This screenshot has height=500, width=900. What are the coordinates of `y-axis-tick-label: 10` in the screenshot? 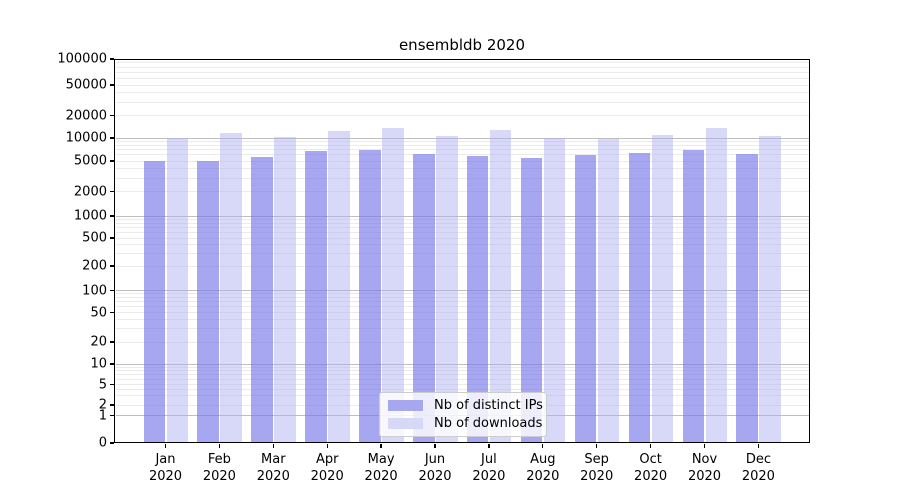 It's located at (98, 364).